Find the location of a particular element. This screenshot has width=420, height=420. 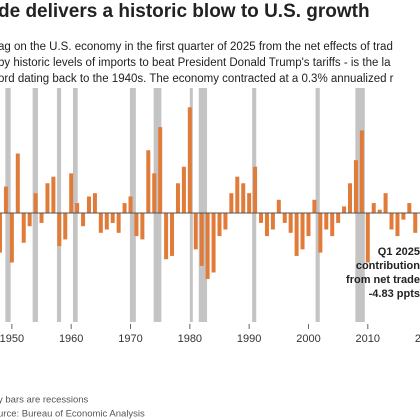

x-tick-label: 1960 is located at coordinates (71, 339).